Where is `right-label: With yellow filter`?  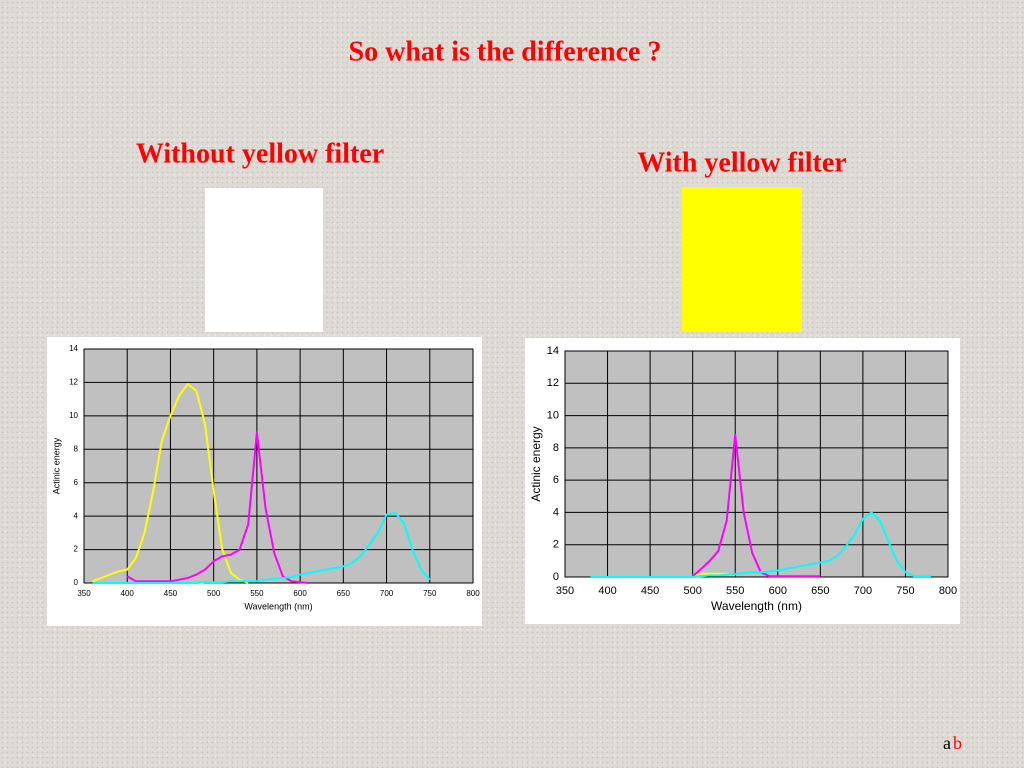 right-label: With yellow filter is located at coordinates (741, 162).